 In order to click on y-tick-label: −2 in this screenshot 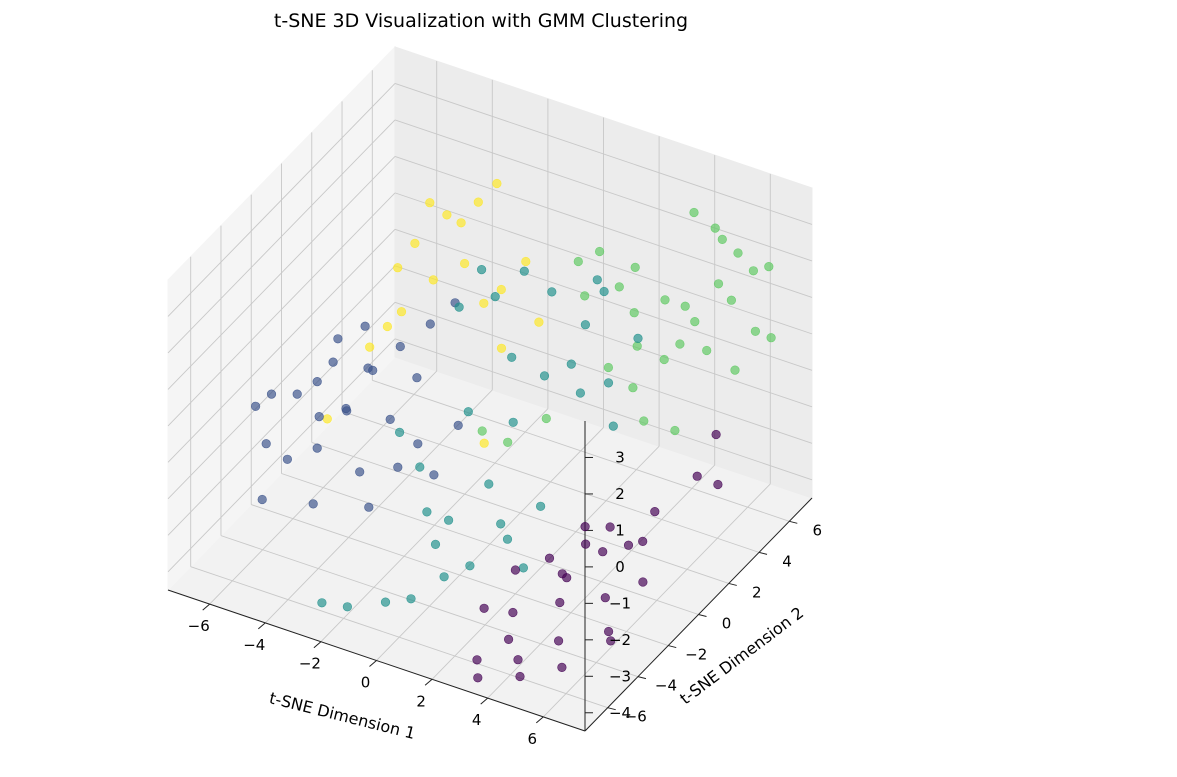, I will do `click(696, 655)`.